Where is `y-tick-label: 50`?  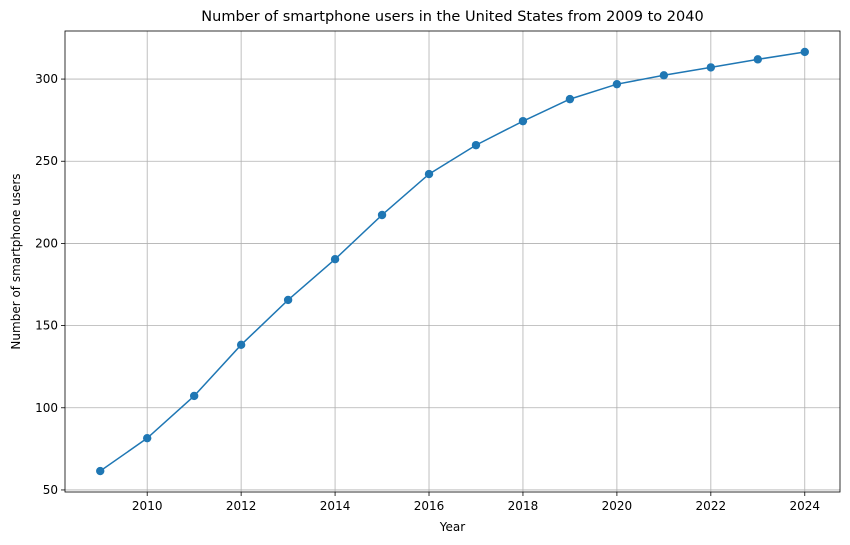 y-tick-label: 50 is located at coordinates (50, 490).